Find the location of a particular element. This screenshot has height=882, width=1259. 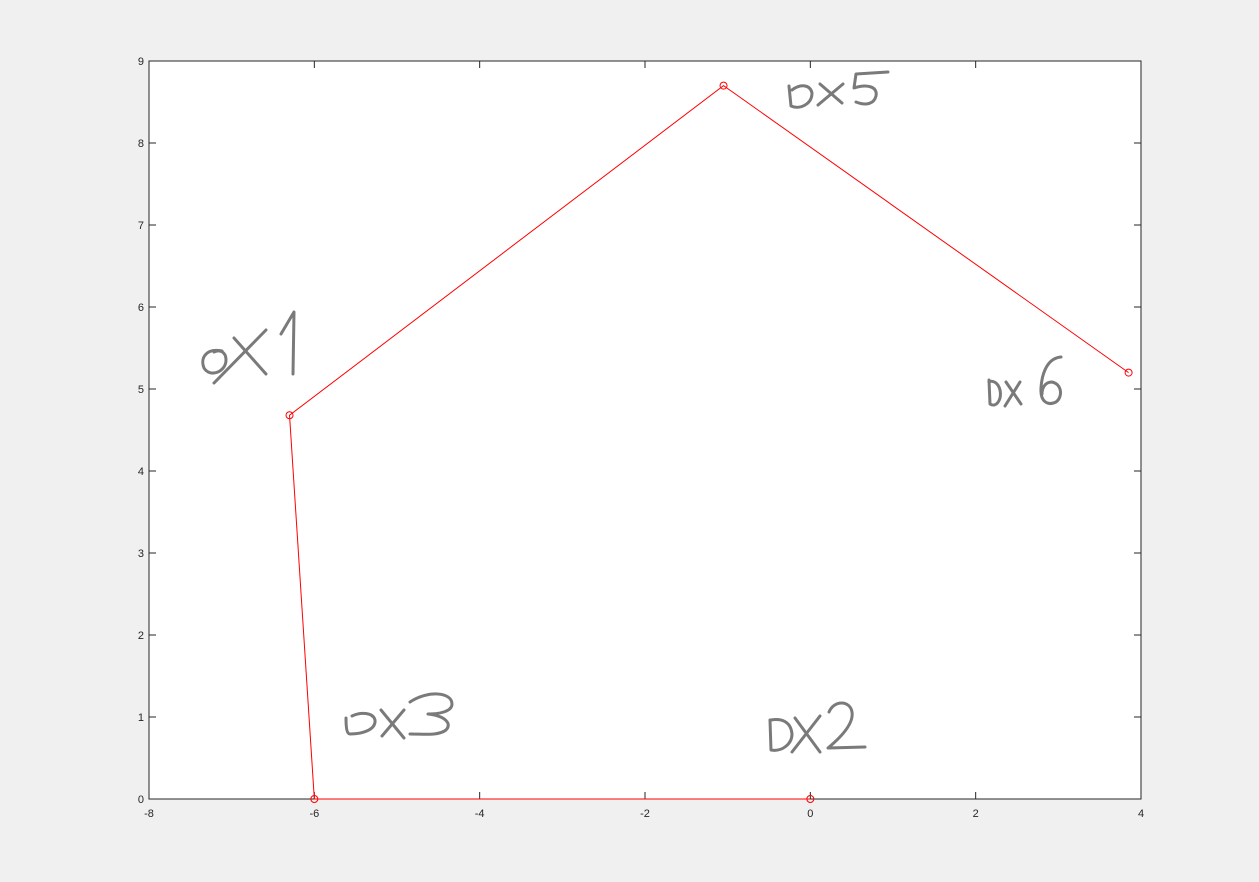

x-tick-label: 0 is located at coordinates (810, 814).